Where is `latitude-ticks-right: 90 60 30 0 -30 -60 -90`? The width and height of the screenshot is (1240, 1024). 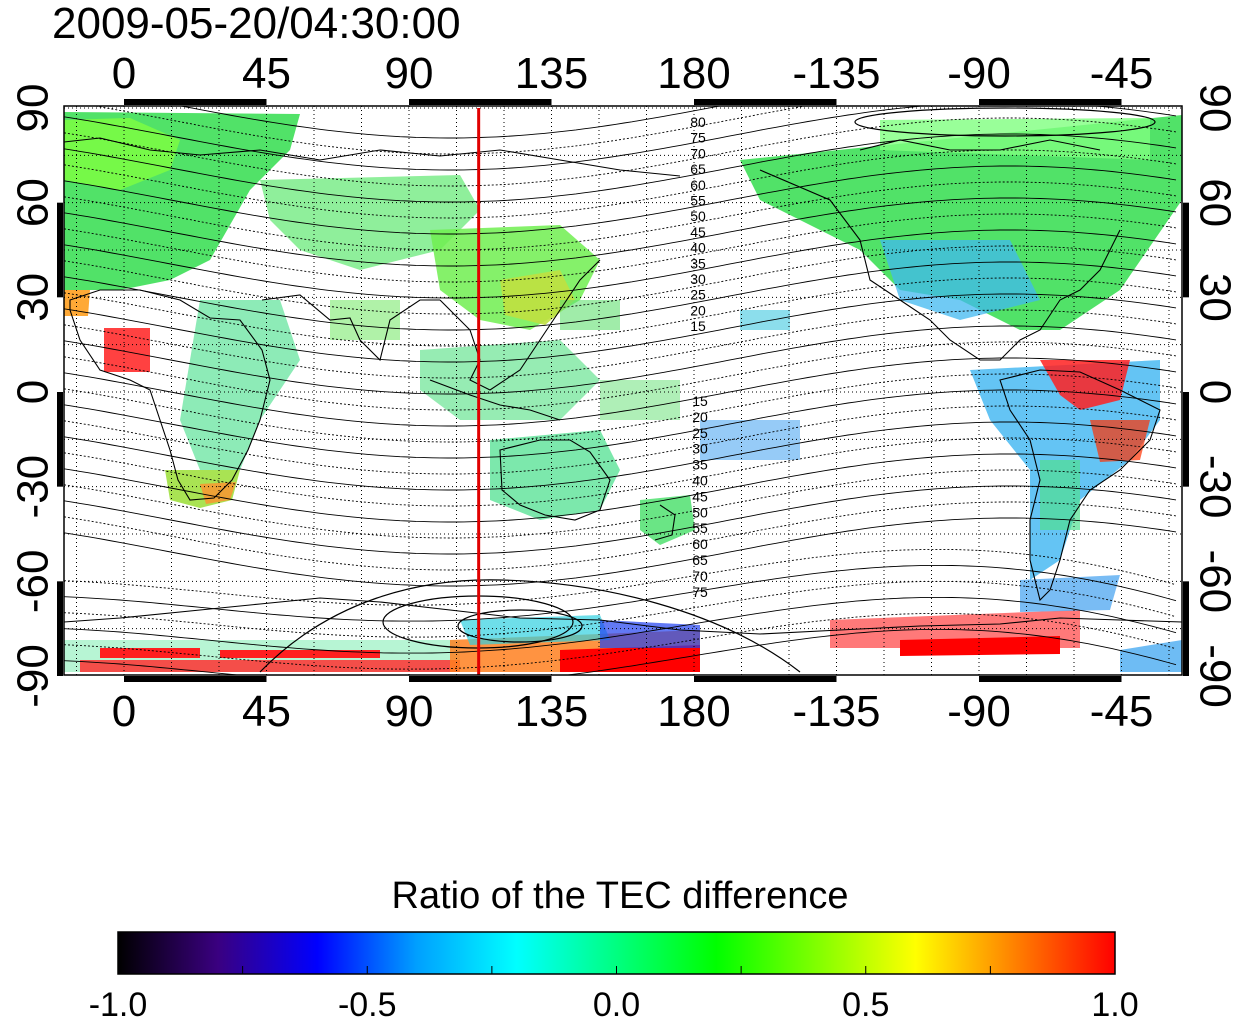 latitude-ticks-right: 90 60 30 0 -30 -60 -90 is located at coordinates (1214, 396).